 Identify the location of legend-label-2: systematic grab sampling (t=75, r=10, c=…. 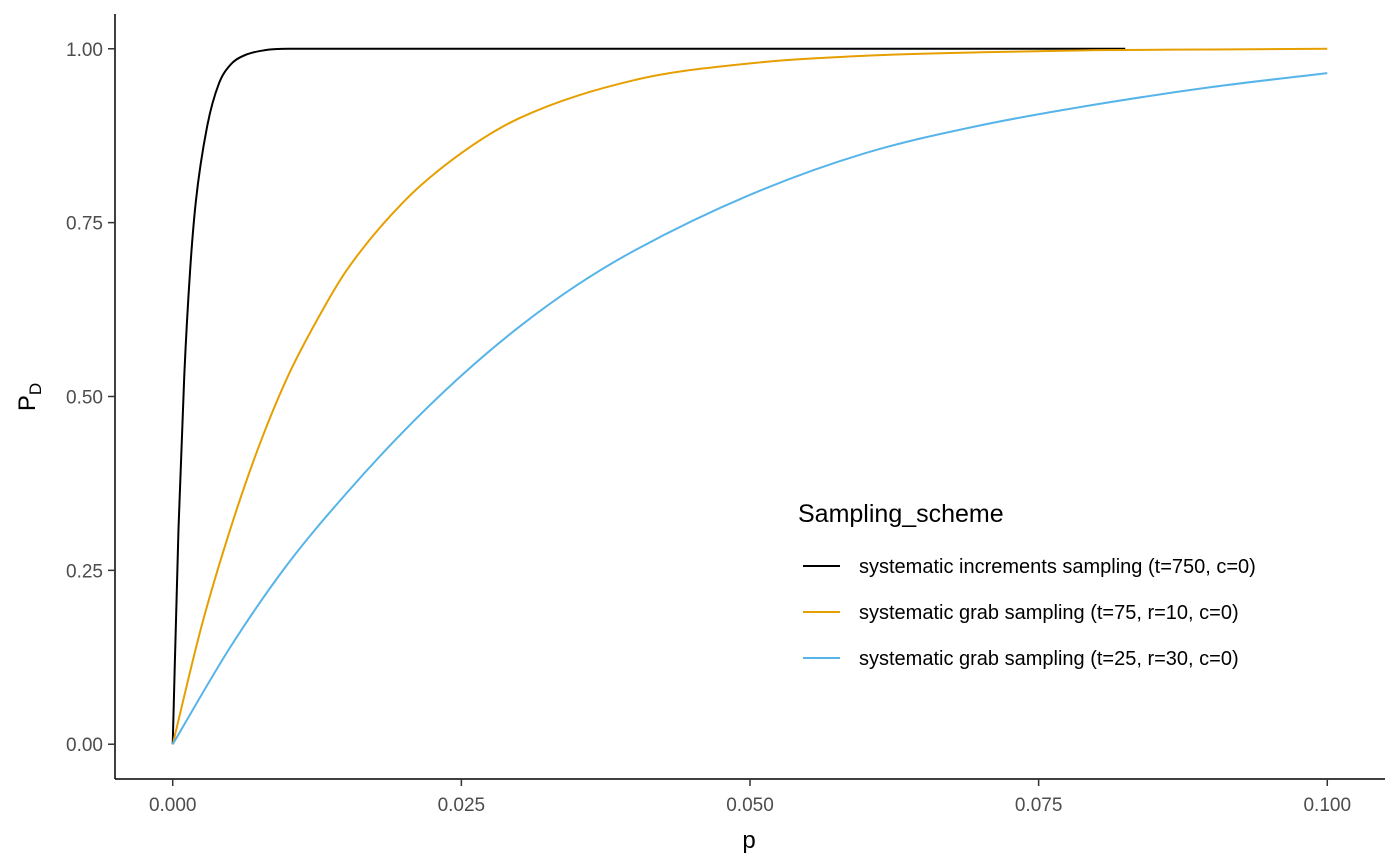
(1049, 613).